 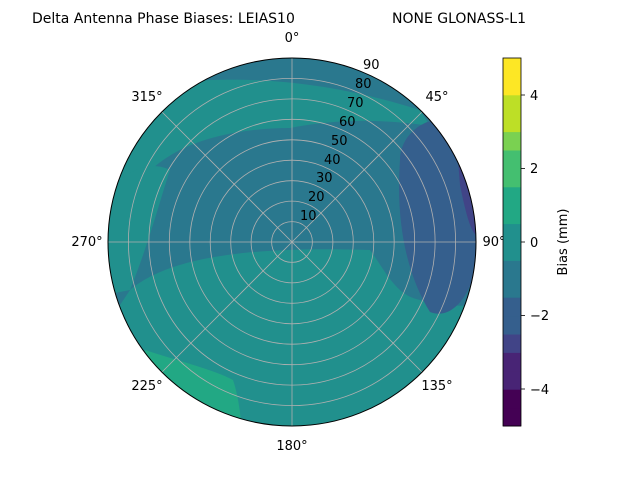 What do you see at coordinates (269, 147) in the screenshot?
I see `contour-region-north-band` at bounding box center [269, 147].